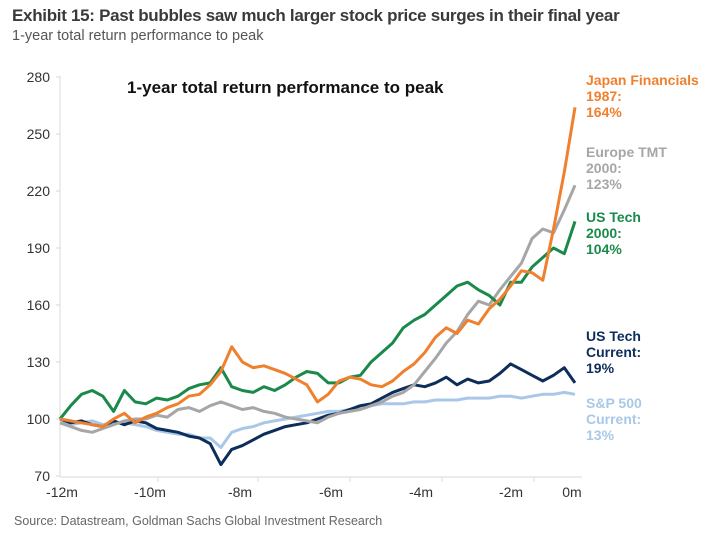  Describe the element at coordinates (604, 249) in the screenshot. I see `series-label: 104%` at that location.